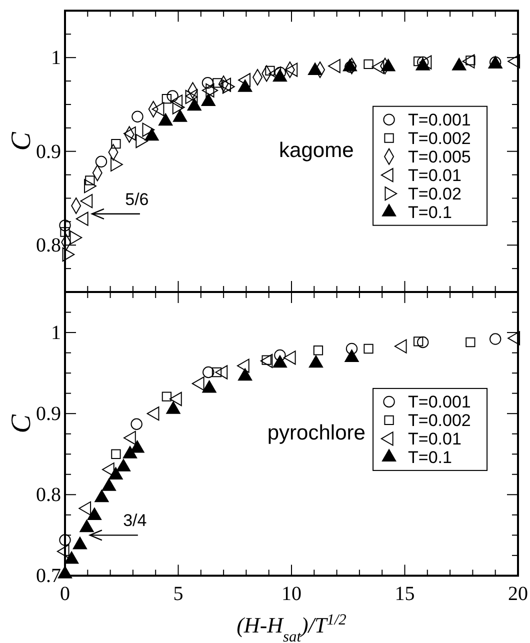  Describe the element at coordinates (178, 593) in the screenshot. I see `x-tick-label: 5` at that location.